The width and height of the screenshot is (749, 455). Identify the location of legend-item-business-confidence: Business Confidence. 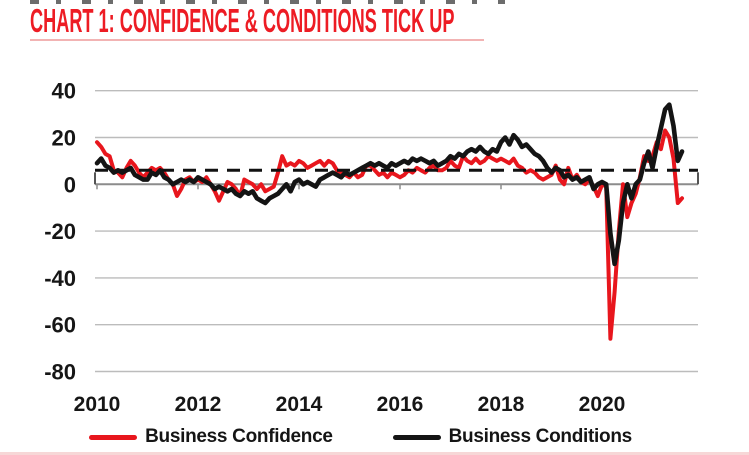
(211, 437).